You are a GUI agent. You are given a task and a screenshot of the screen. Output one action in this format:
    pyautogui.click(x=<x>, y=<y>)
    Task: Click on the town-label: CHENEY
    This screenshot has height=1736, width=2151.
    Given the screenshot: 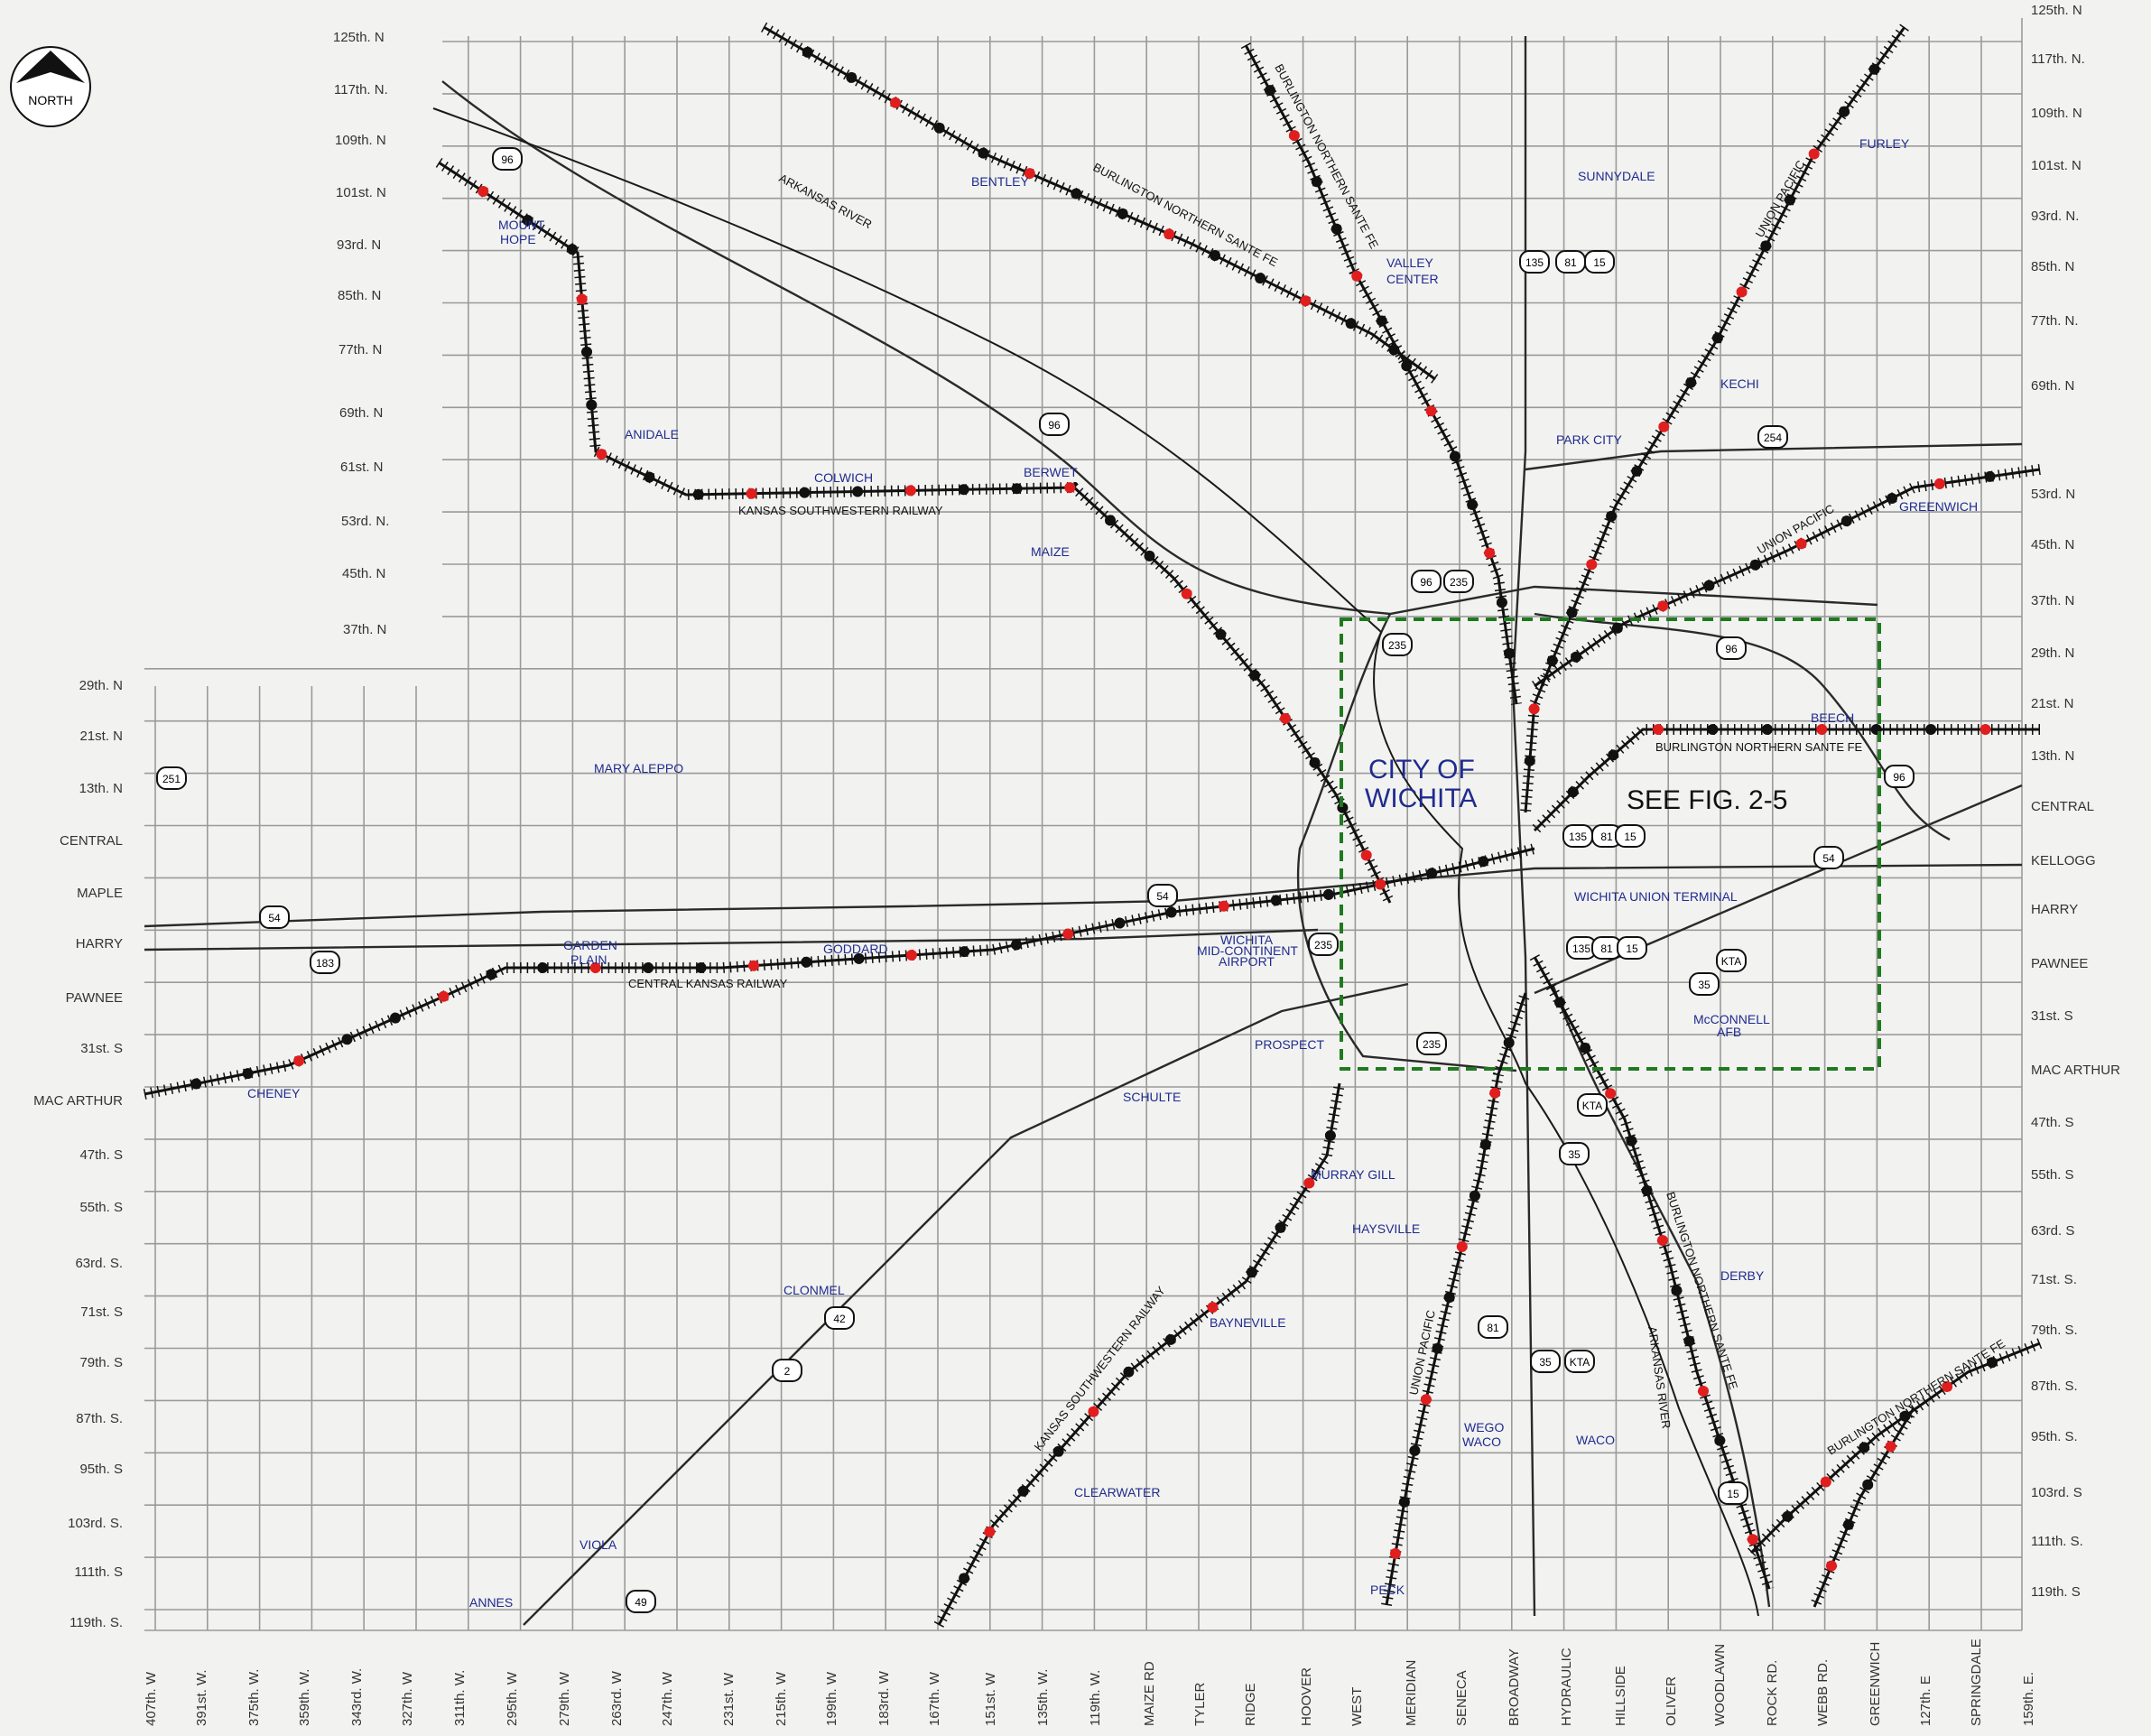 What is the action you would take?
    pyautogui.click(x=274, y=1093)
    